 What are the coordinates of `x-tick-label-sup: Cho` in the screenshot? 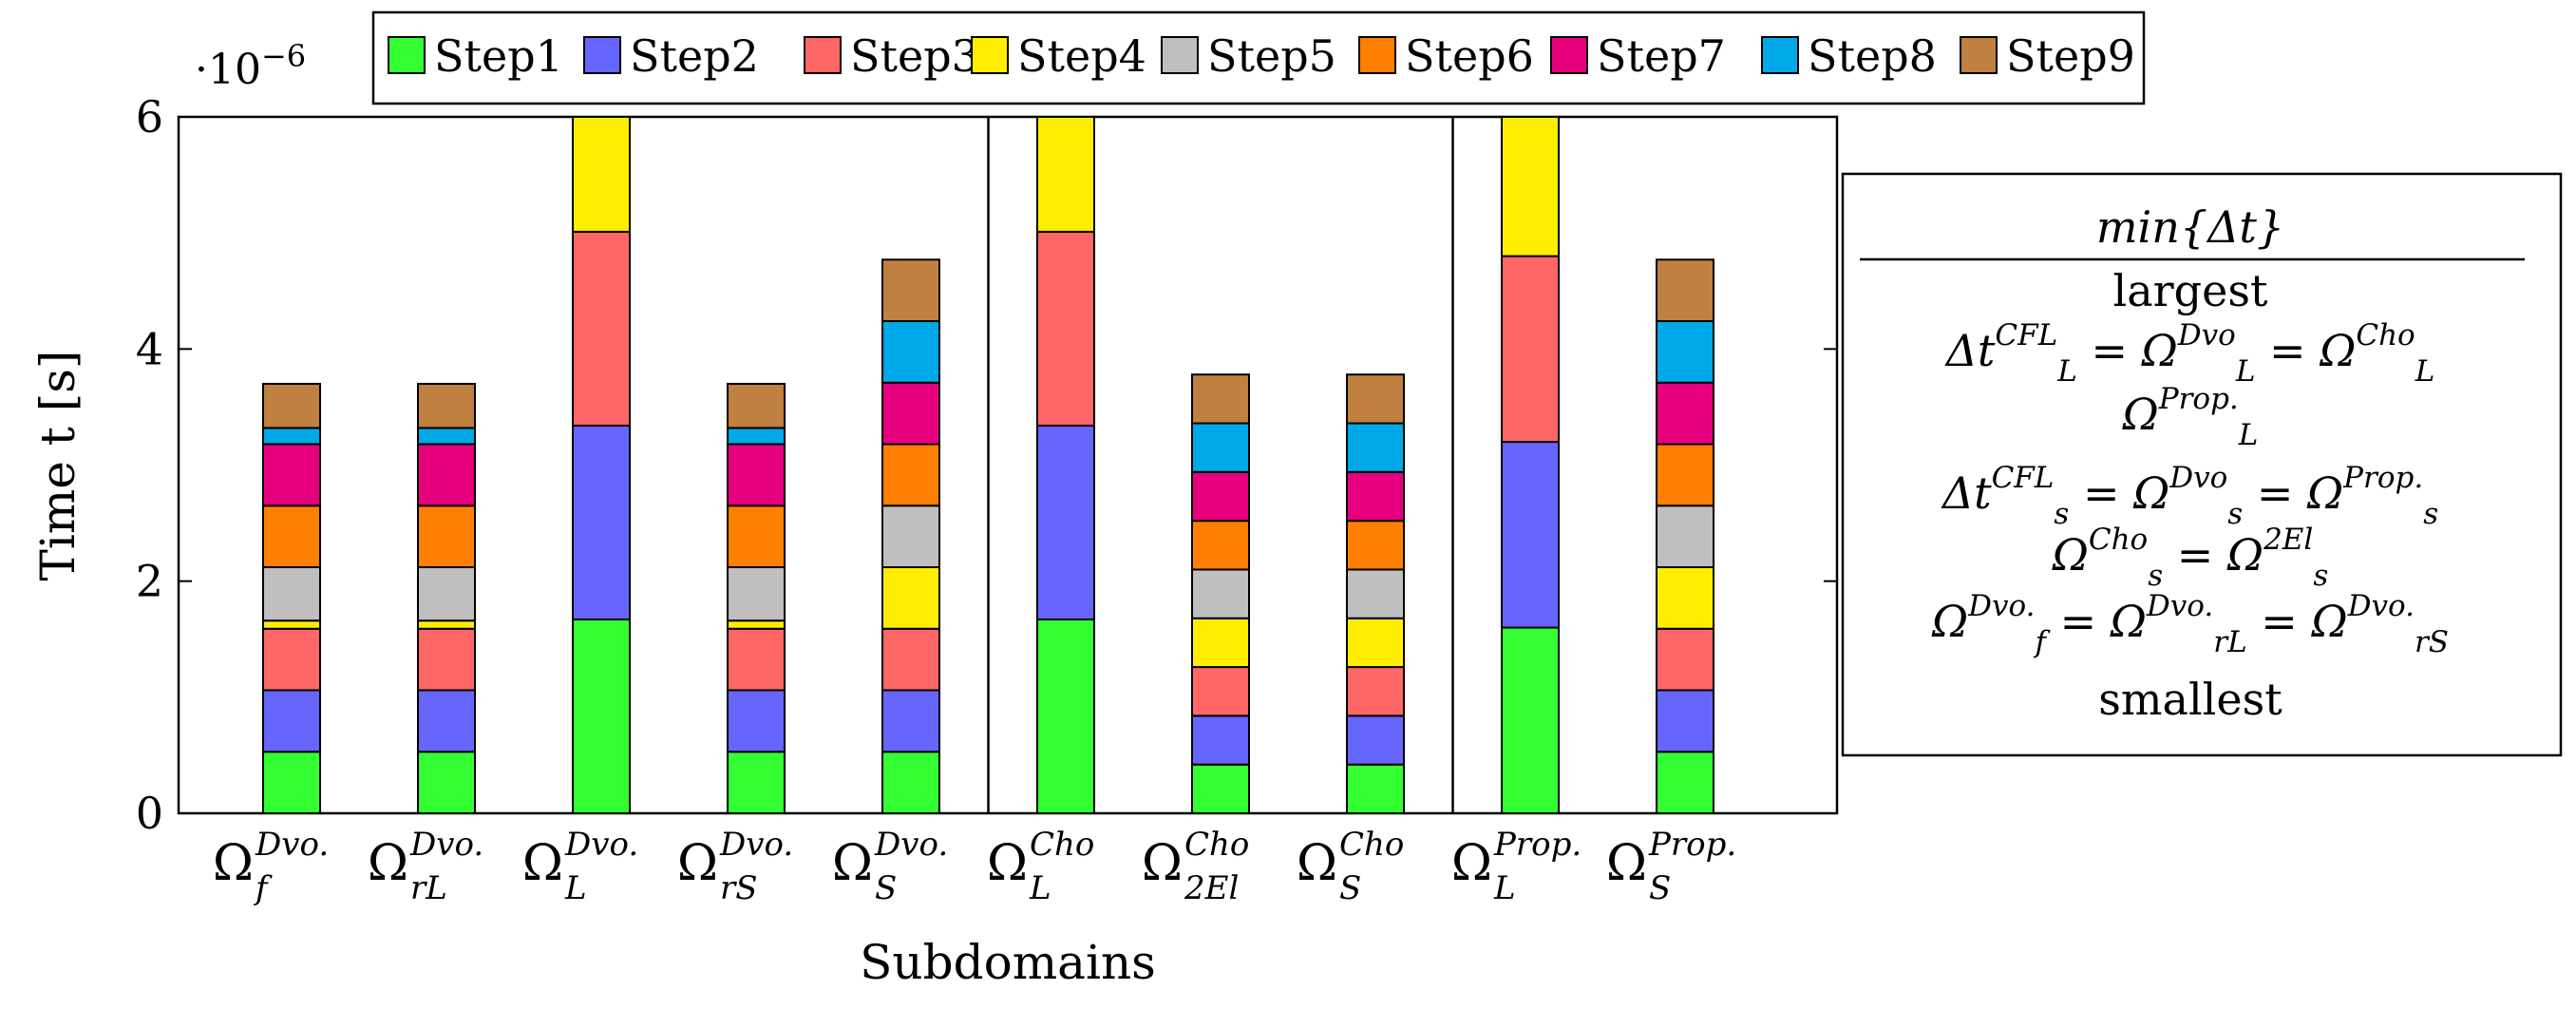 It's located at (1216, 845).